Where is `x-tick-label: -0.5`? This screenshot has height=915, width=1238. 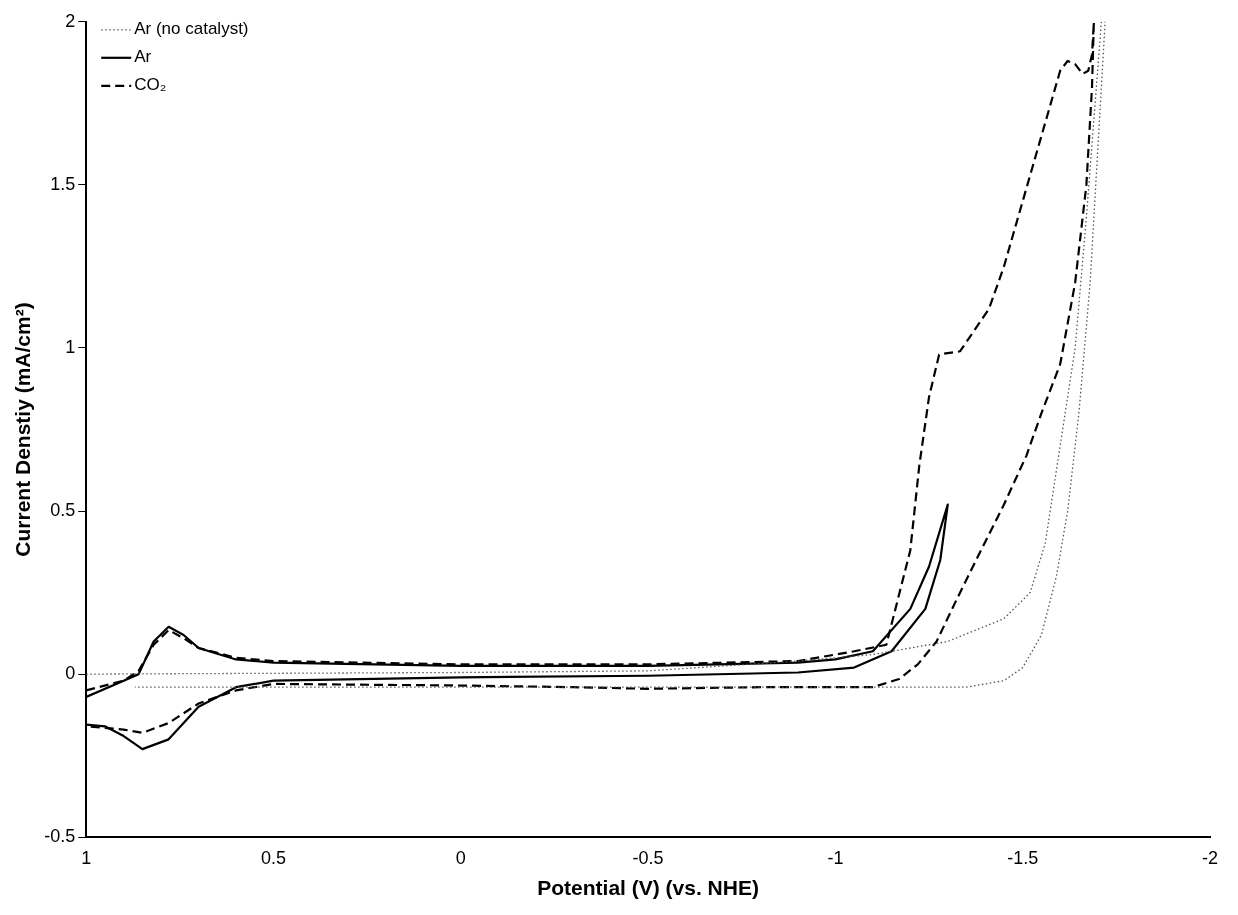
x-tick-label: -0.5 is located at coordinates (648, 857).